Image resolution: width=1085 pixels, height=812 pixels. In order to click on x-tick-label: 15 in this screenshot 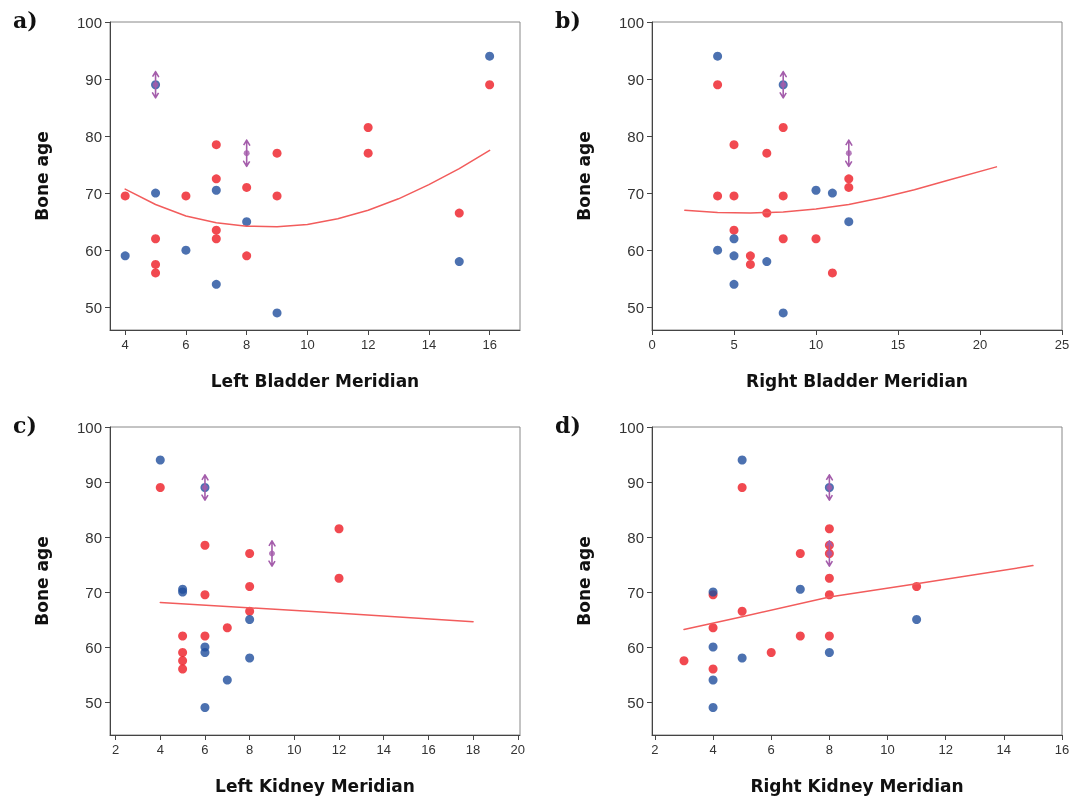, I will do `click(898, 344)`.